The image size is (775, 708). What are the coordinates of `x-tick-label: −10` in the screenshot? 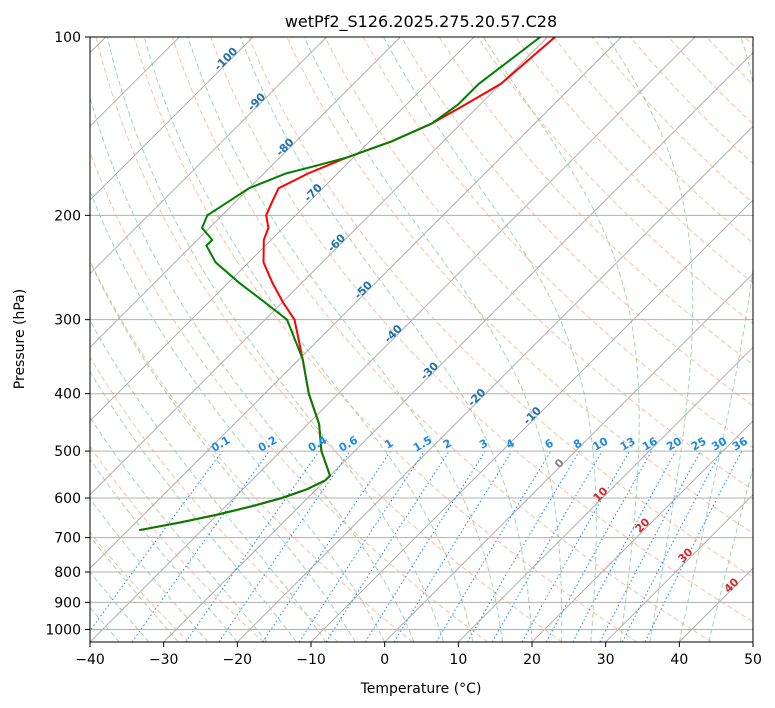 It's located at (311, 660).